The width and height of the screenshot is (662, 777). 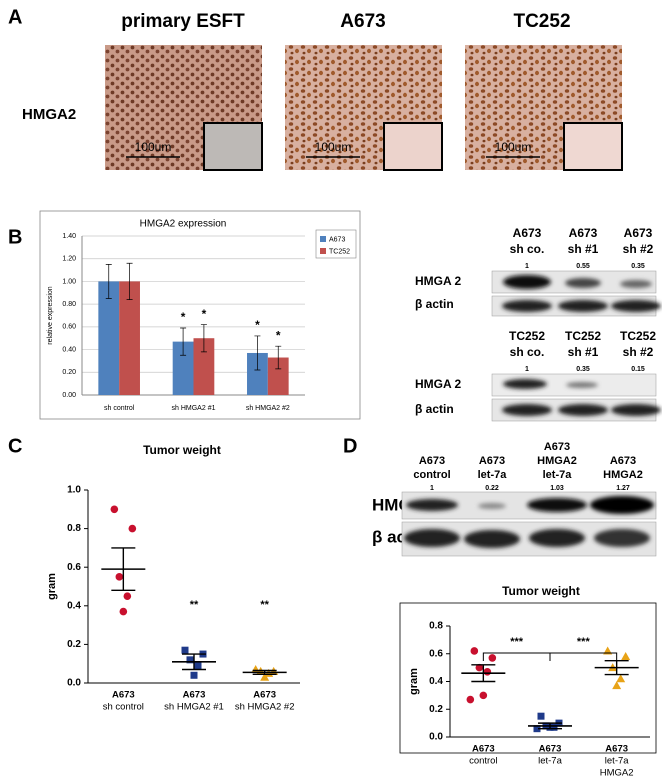 I want to click on image-title: primary ESFT, so click(x=183, y=21).